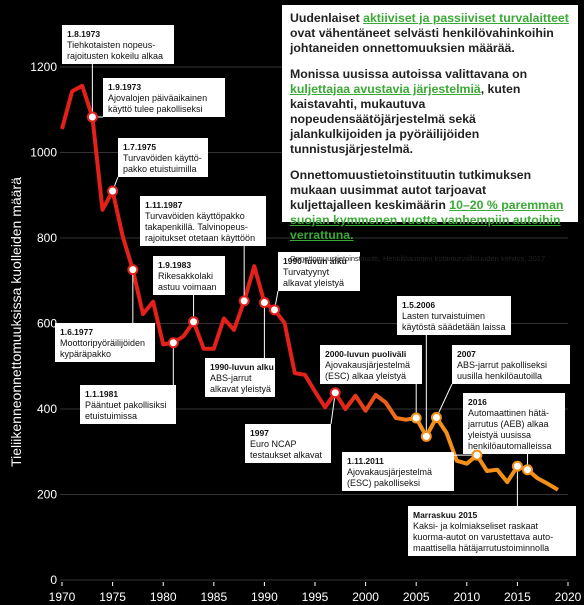 This screenshot has width=584, height=605. I want to click on y-tick-label: 1000, so click(43, 153).